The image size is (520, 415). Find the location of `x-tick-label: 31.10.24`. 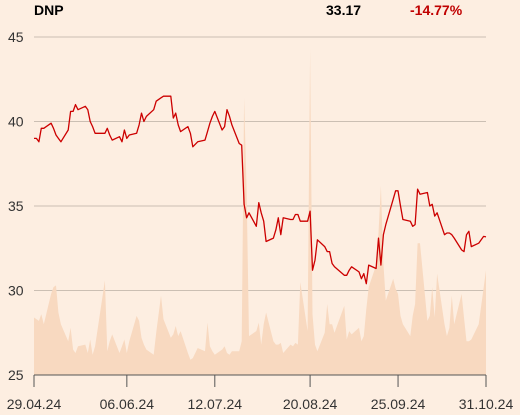

x-tick-label: 31.10.24 is located at coordinates (486, 404).